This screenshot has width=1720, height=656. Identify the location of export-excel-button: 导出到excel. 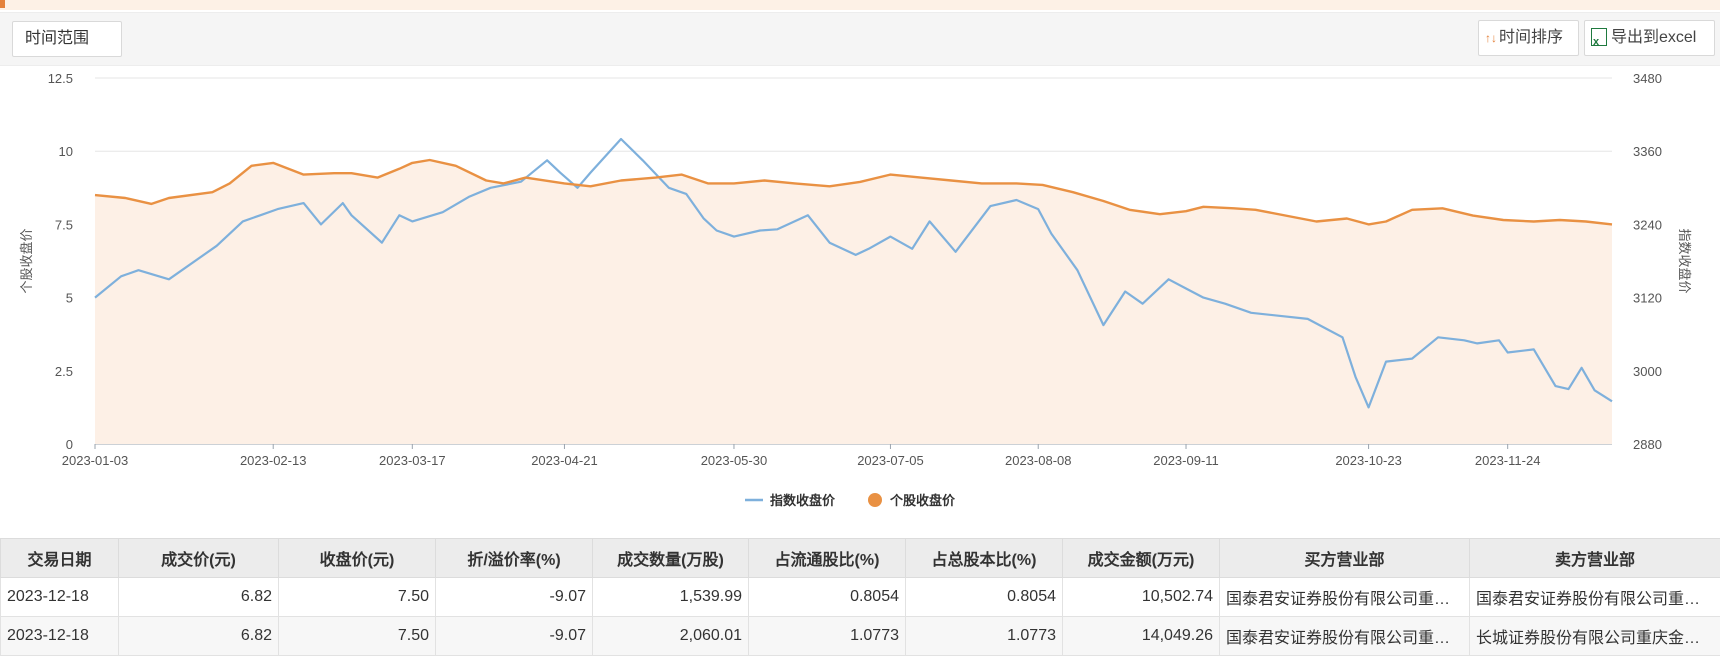
(1649, 38).